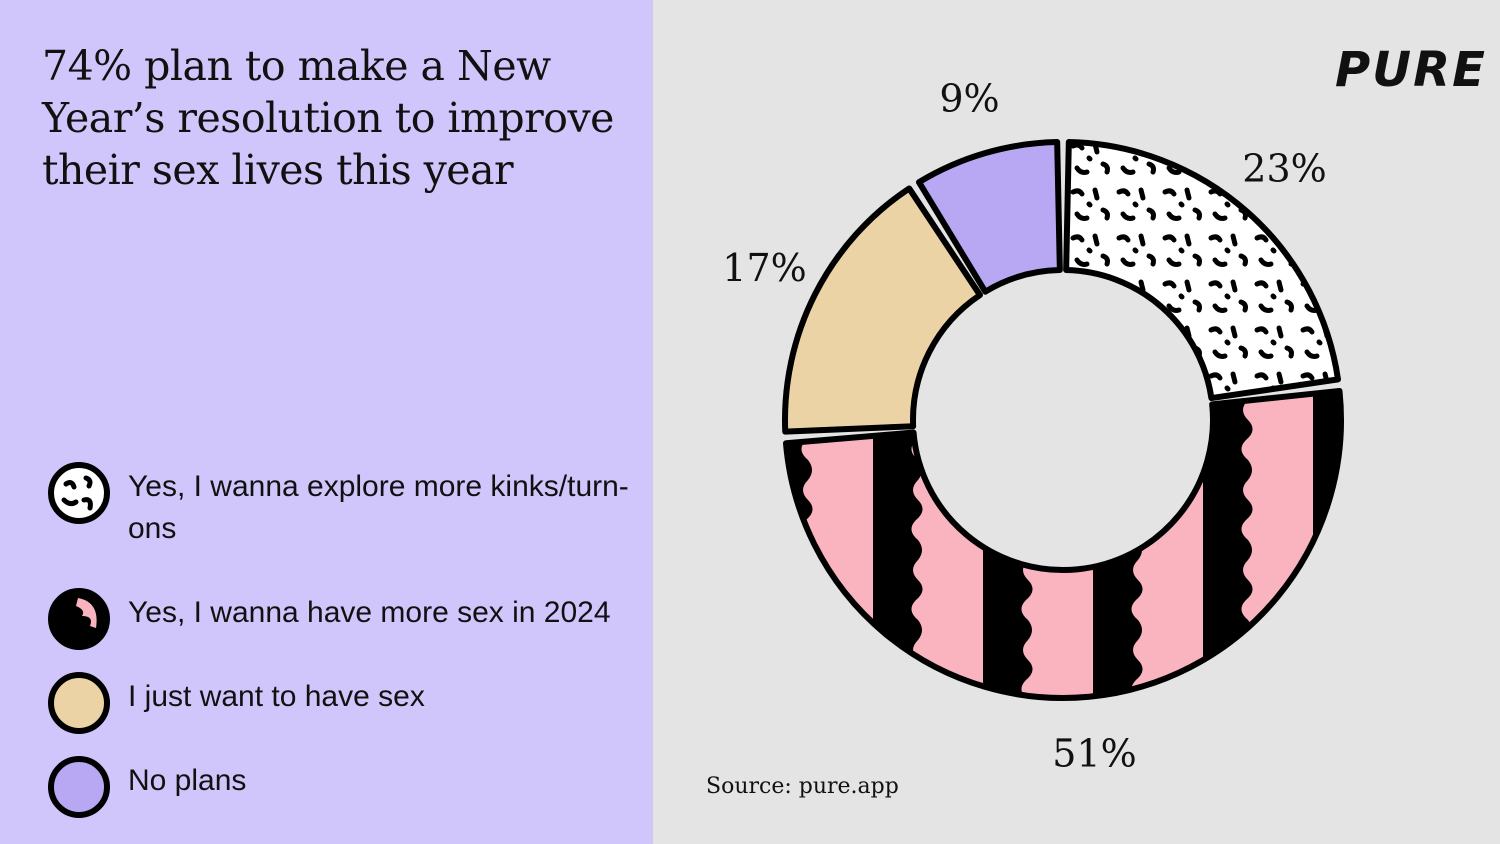 The image size is (1500, 844). Describe the element at coordinates (969, 98) in the screenshot. I see `data-label: 9%` at that location.